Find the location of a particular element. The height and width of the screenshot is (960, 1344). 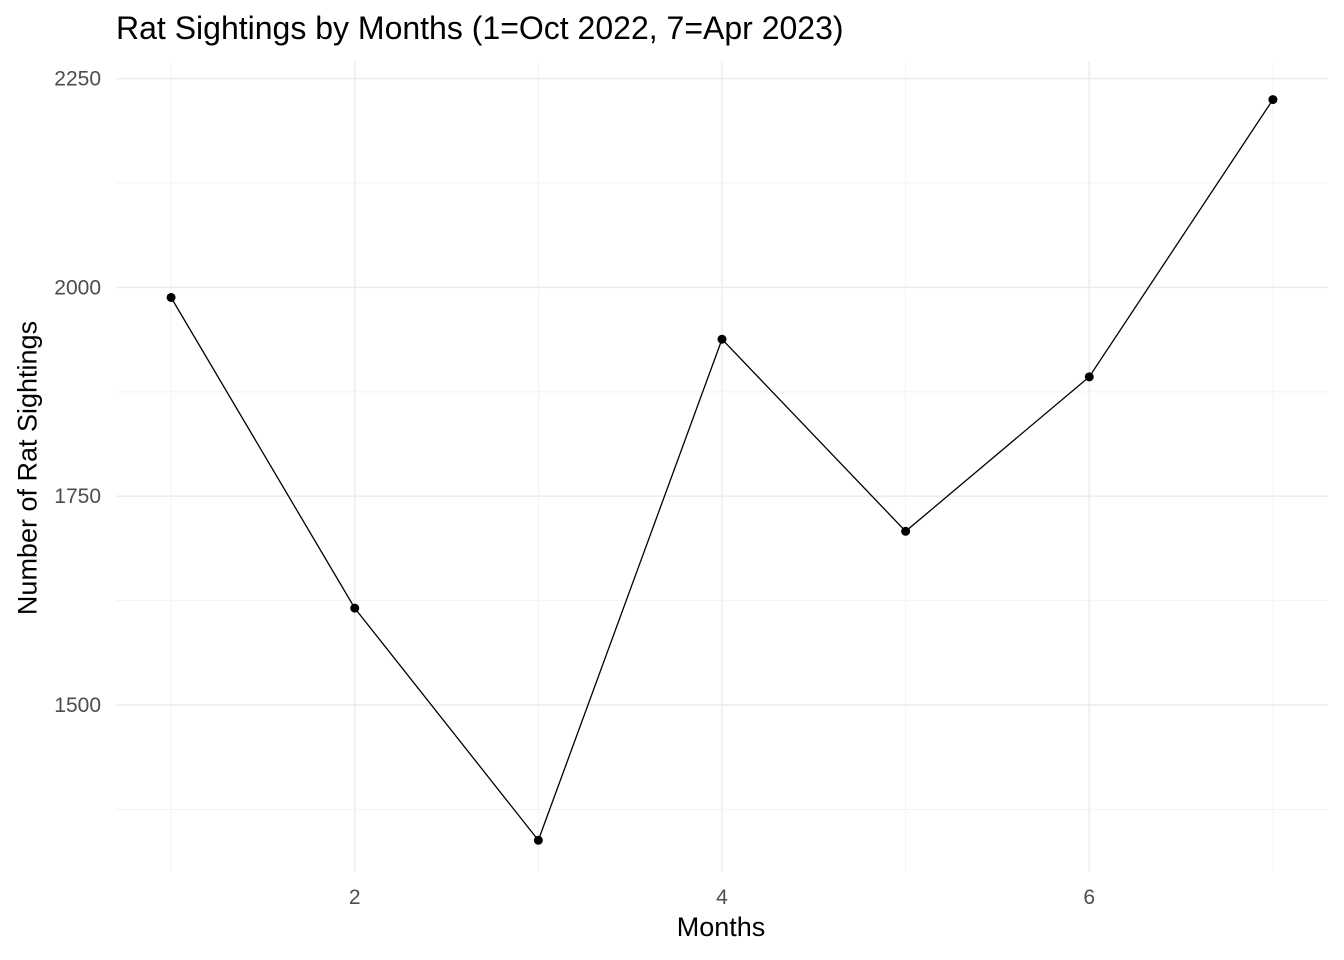

y-tick-label: 2000 is located at coordinates (77, 287).